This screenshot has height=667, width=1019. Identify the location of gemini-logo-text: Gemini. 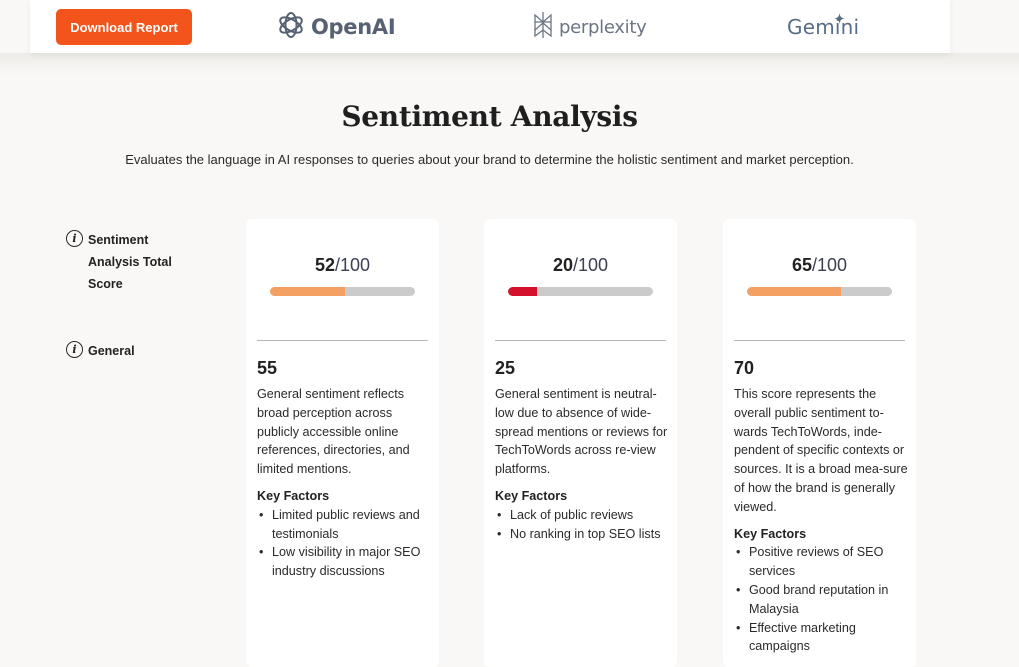
(823, 27).